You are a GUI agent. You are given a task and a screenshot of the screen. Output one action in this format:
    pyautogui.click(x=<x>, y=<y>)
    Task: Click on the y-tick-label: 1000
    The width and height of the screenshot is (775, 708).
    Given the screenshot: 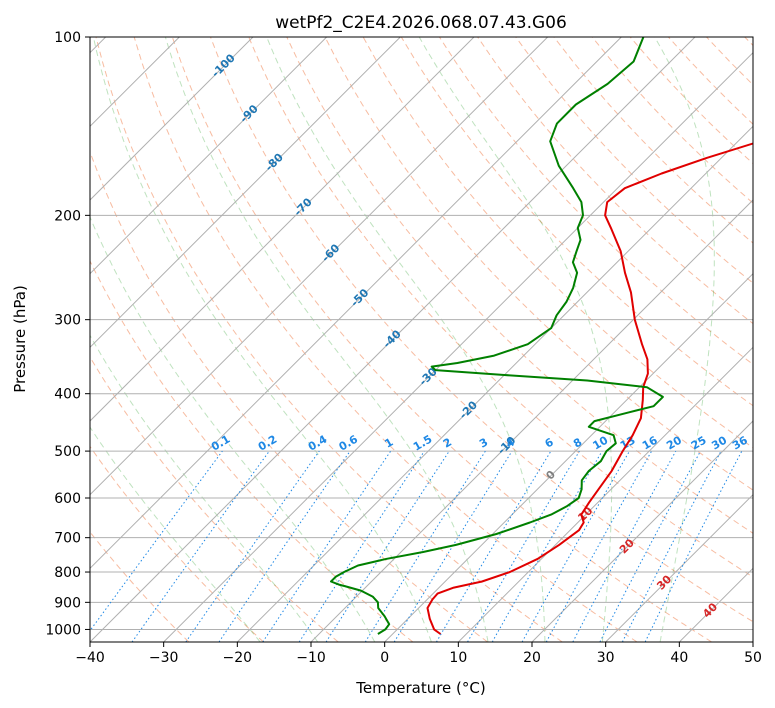 What is the action you would take?
    pyautogui.click(x=63, y=630)
    